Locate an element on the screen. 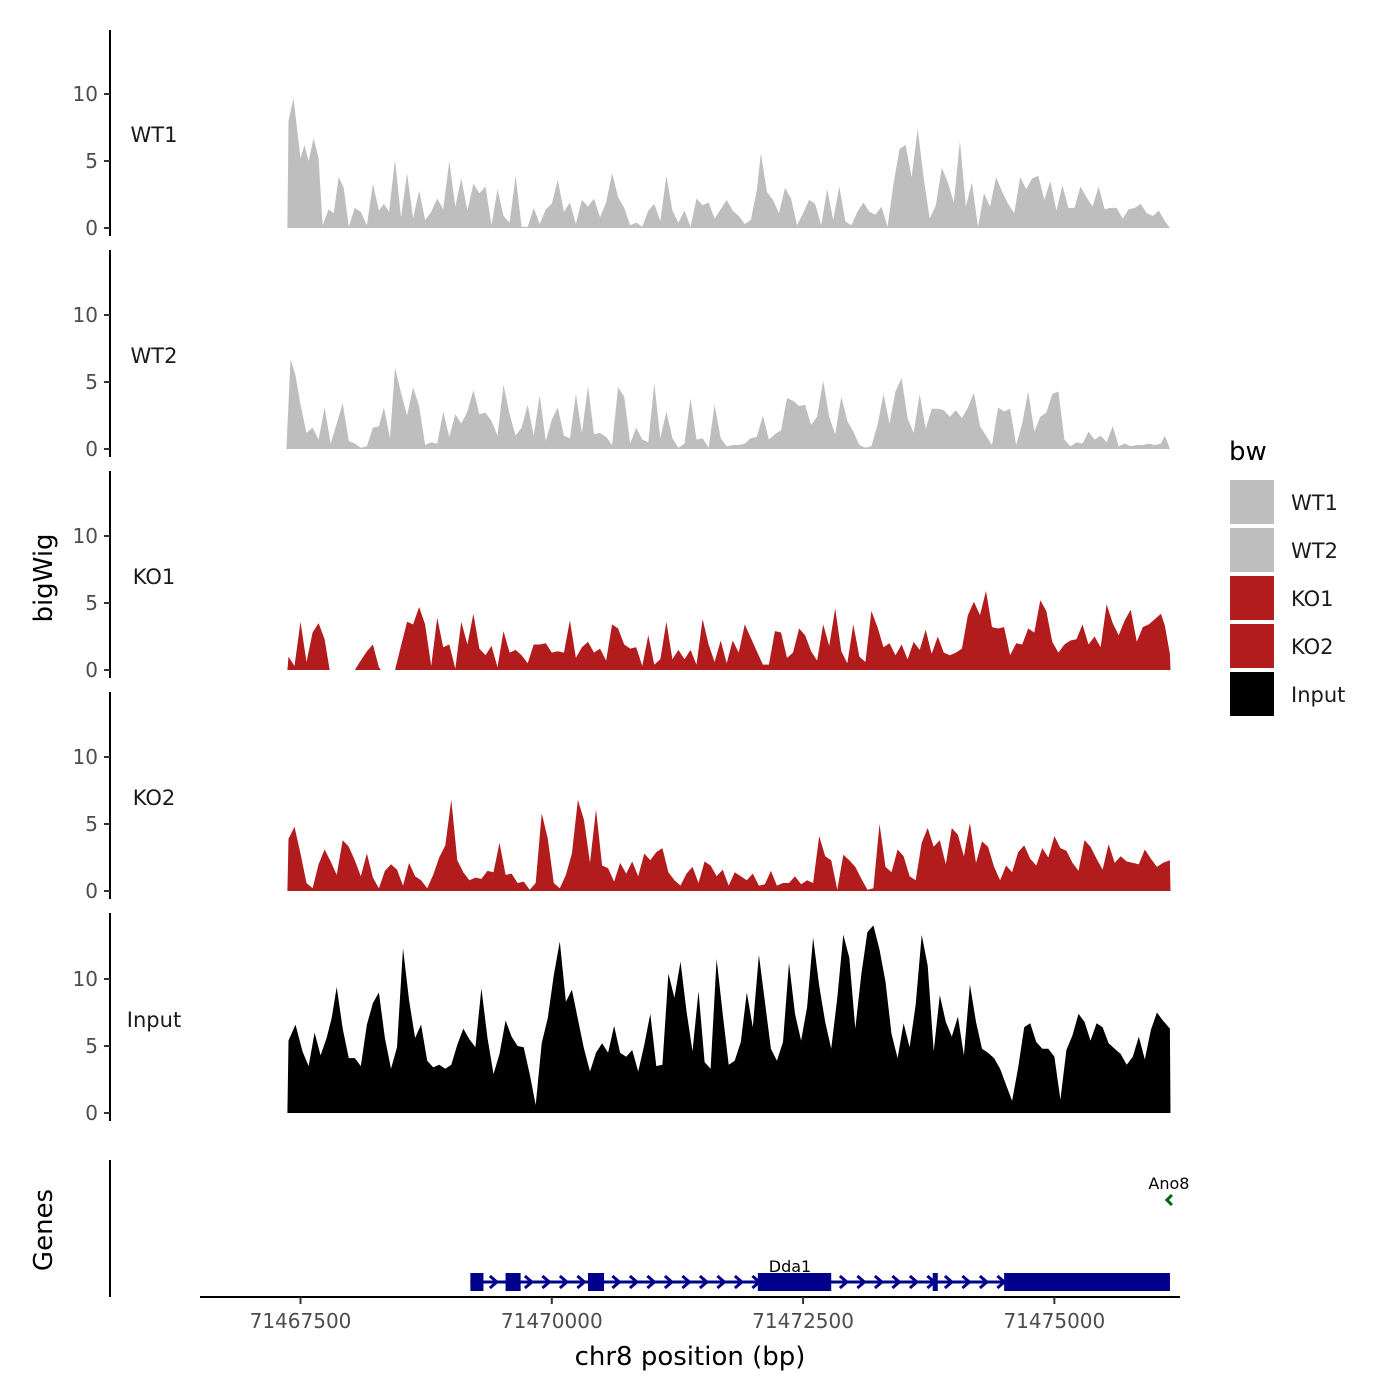 The width and height of the screenshot is (1400, 1400). coverage-area-input is located at coordinates (729, 1019).